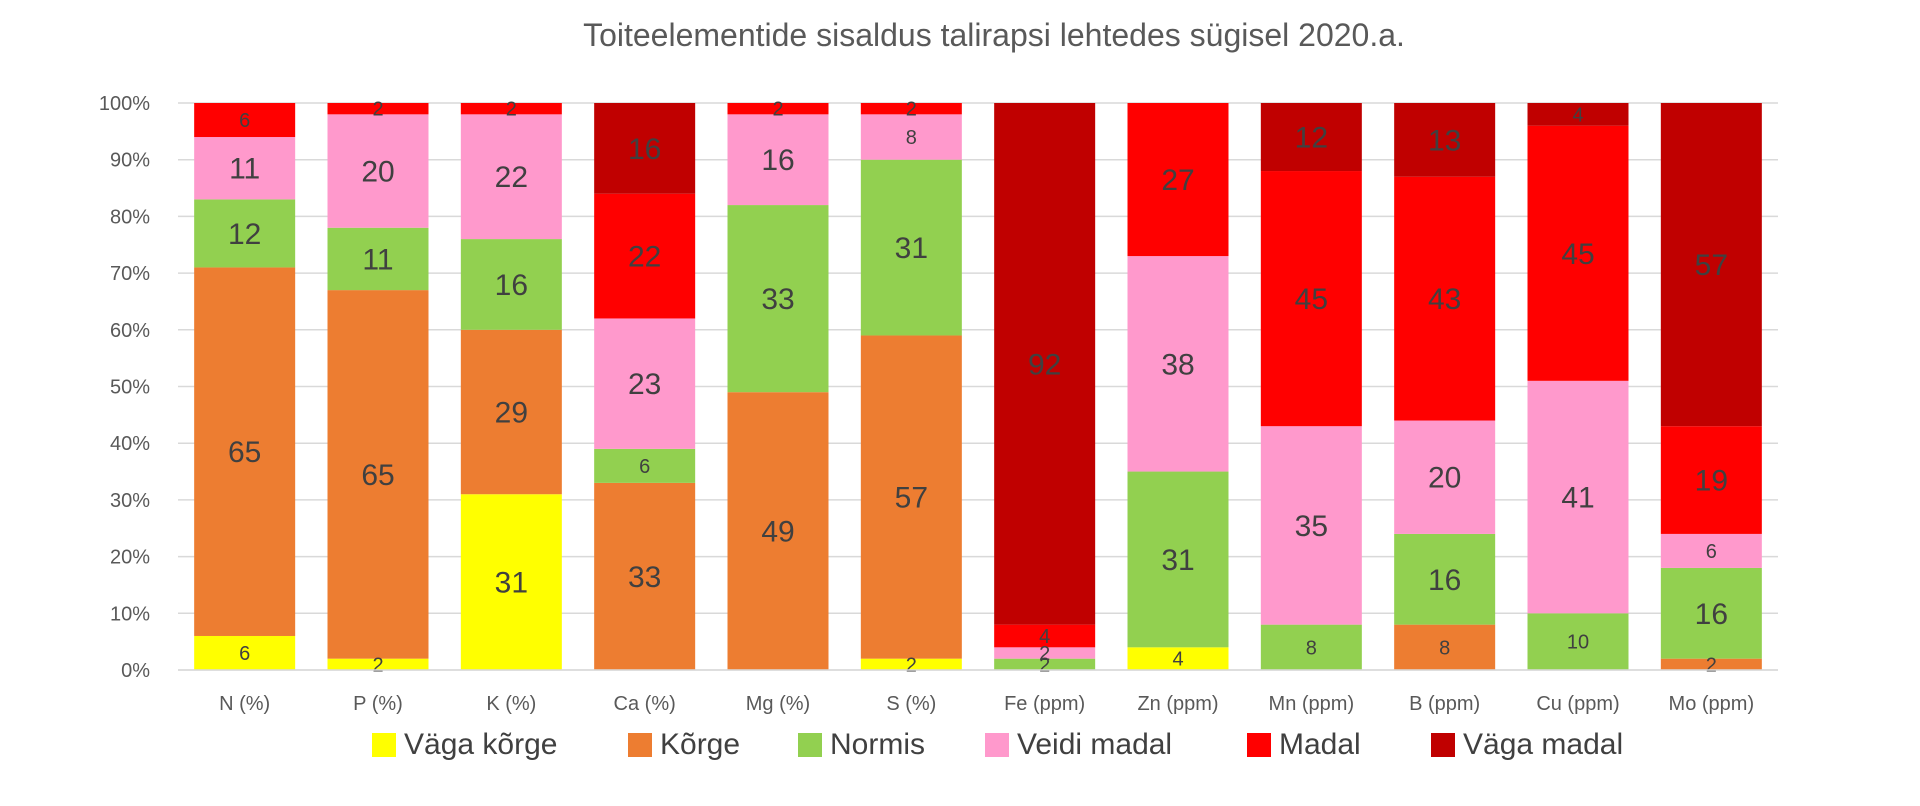  I want to click on y-axis: 0% 10% 20% 30% 40% 50% 60% 70% 80% 90% 100%, so click(124, 387).